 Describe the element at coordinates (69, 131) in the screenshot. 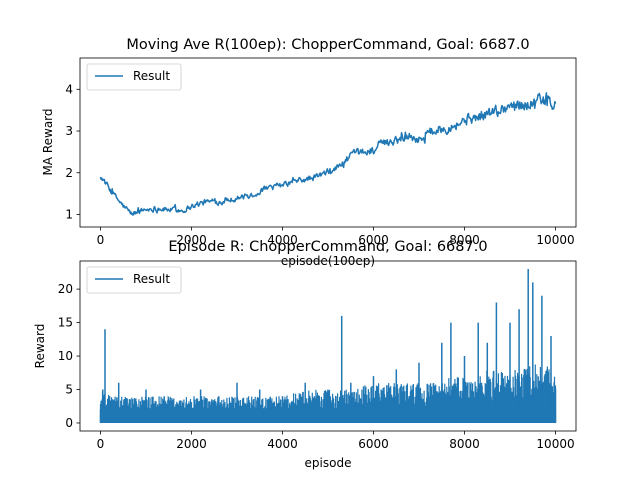

I see `moving-average-y-tick-label: 3` at that location.